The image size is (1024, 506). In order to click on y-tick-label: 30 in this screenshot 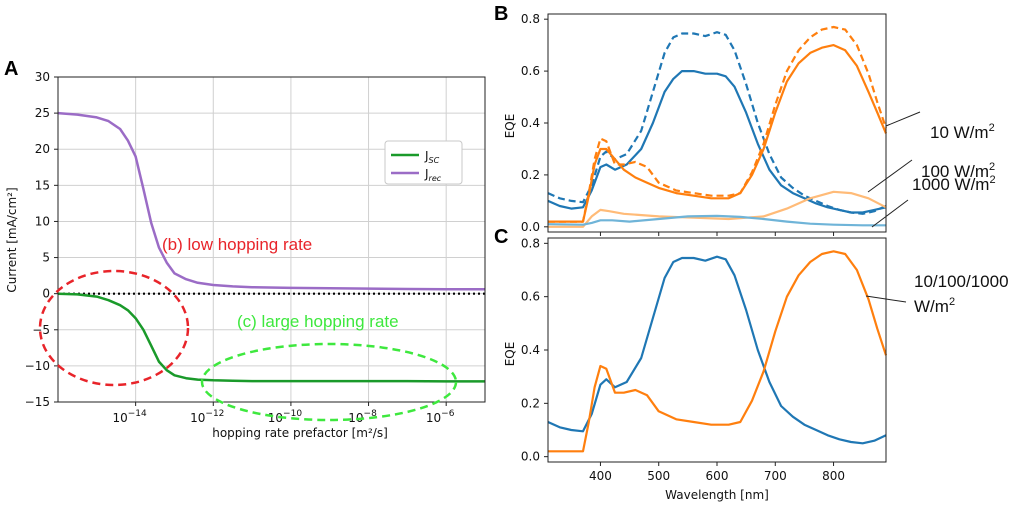, I will do `click(42, 77)`.